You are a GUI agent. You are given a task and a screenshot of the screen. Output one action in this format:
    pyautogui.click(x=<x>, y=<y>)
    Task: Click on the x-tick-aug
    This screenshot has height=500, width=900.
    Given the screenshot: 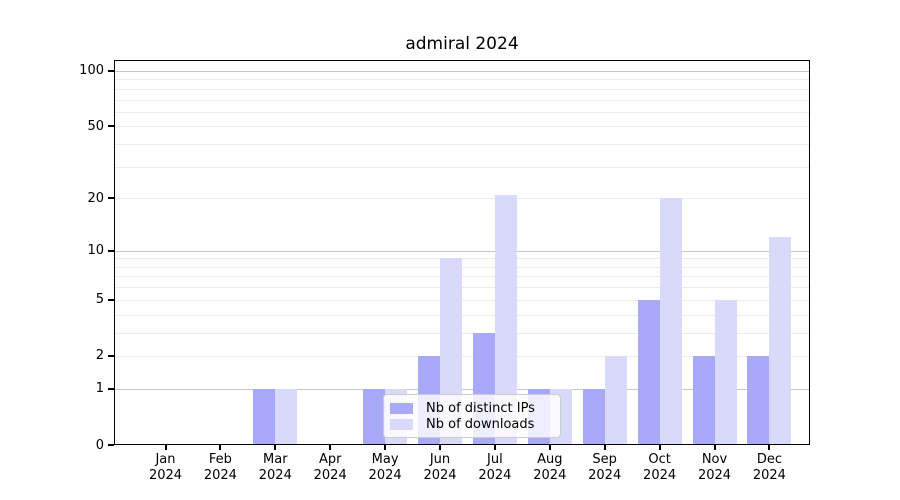 What is the action you would take?
    pyautogui.click(x=549, y=447)
    